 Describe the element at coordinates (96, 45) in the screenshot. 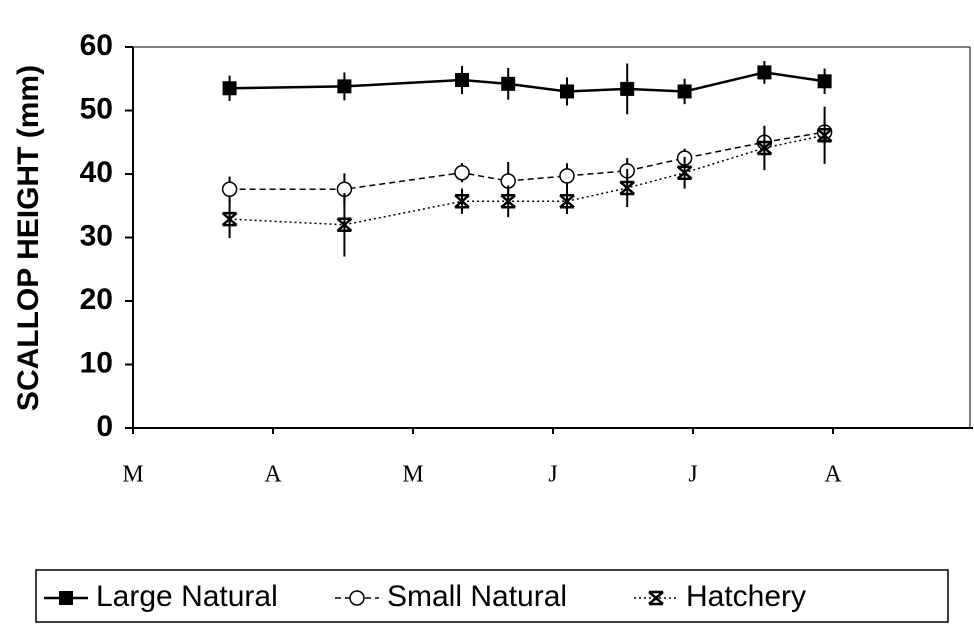

I see `y-tick-label: 60` at that location.